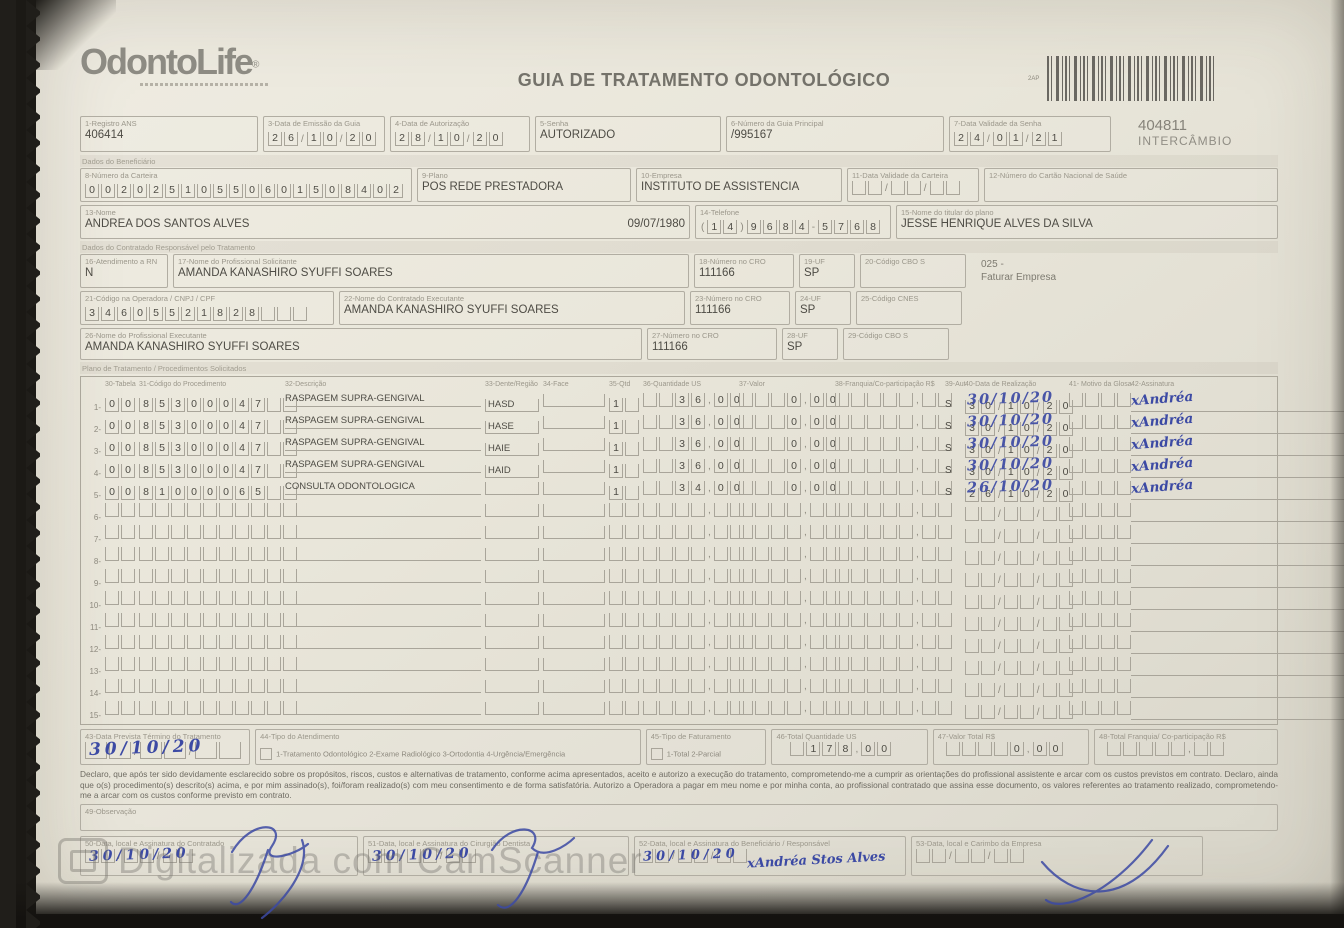 The width and height of the screenshot is (1344, 928). I want to click on beneficiary-name: ANDREA DOS SANTOS ALVES, so click(167, 224).